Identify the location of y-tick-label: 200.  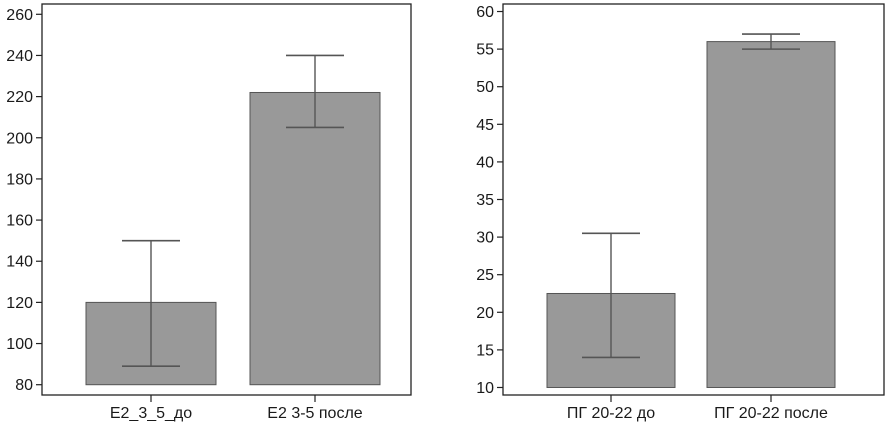
(19, 138).